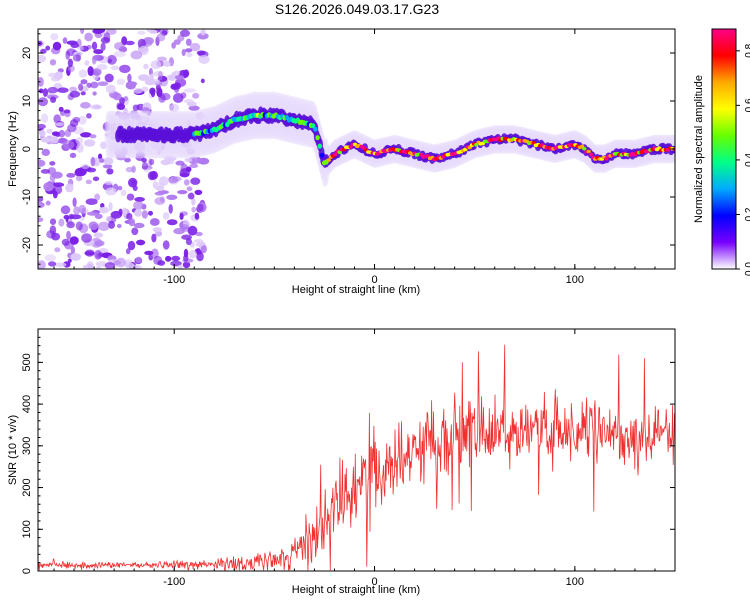 This screenshot has width=750, height=600. I want to click on heatmap-xtick-label: 100, so click(575, 280).